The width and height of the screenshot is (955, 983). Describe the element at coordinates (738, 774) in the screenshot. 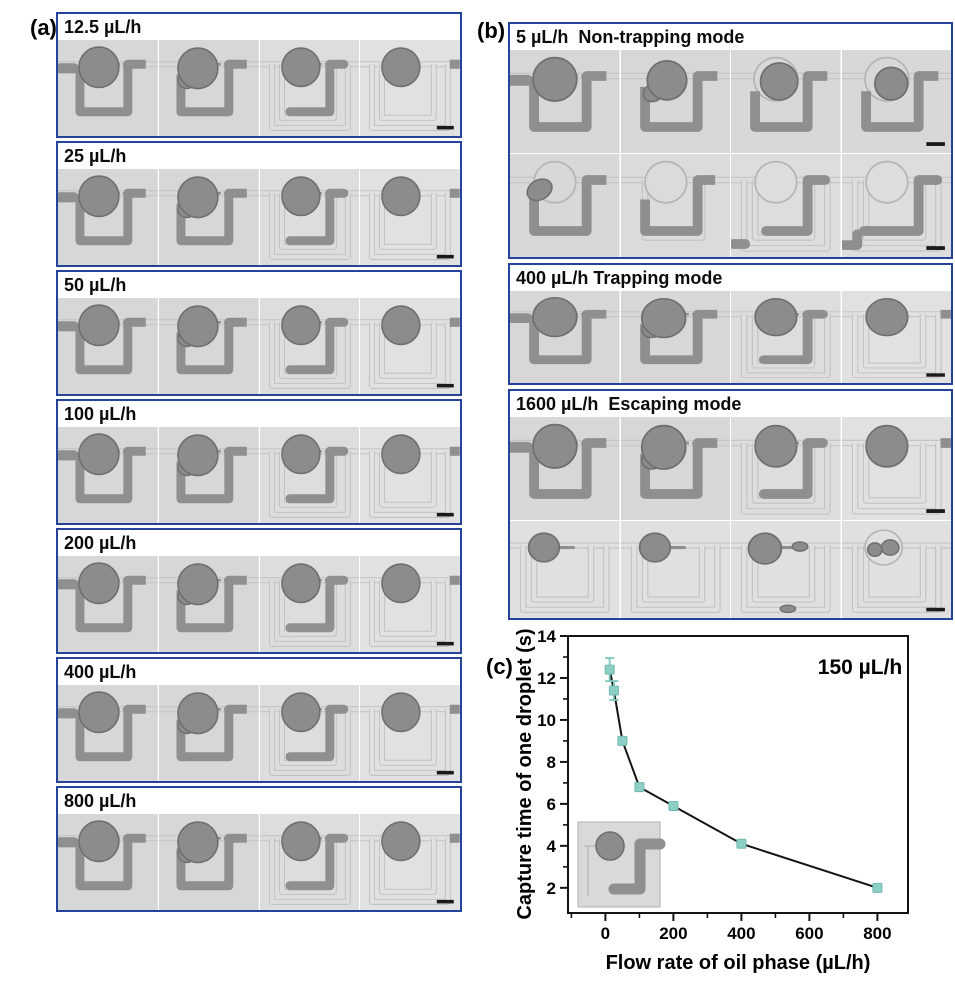

I see `plot-box` at that location.